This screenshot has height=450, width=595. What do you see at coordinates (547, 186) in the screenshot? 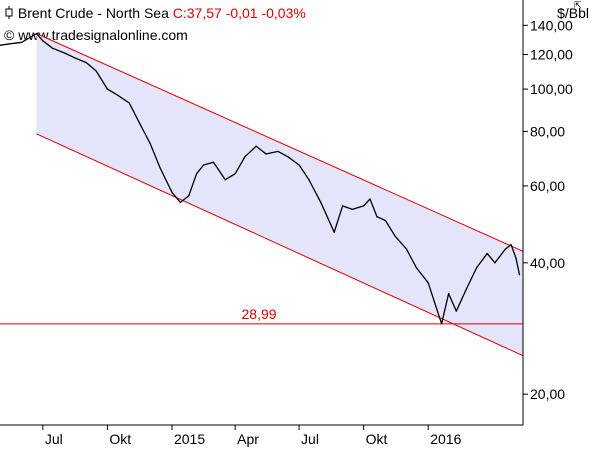
I see `y-tick-label: 60,00` at bounding box center [547, 186].